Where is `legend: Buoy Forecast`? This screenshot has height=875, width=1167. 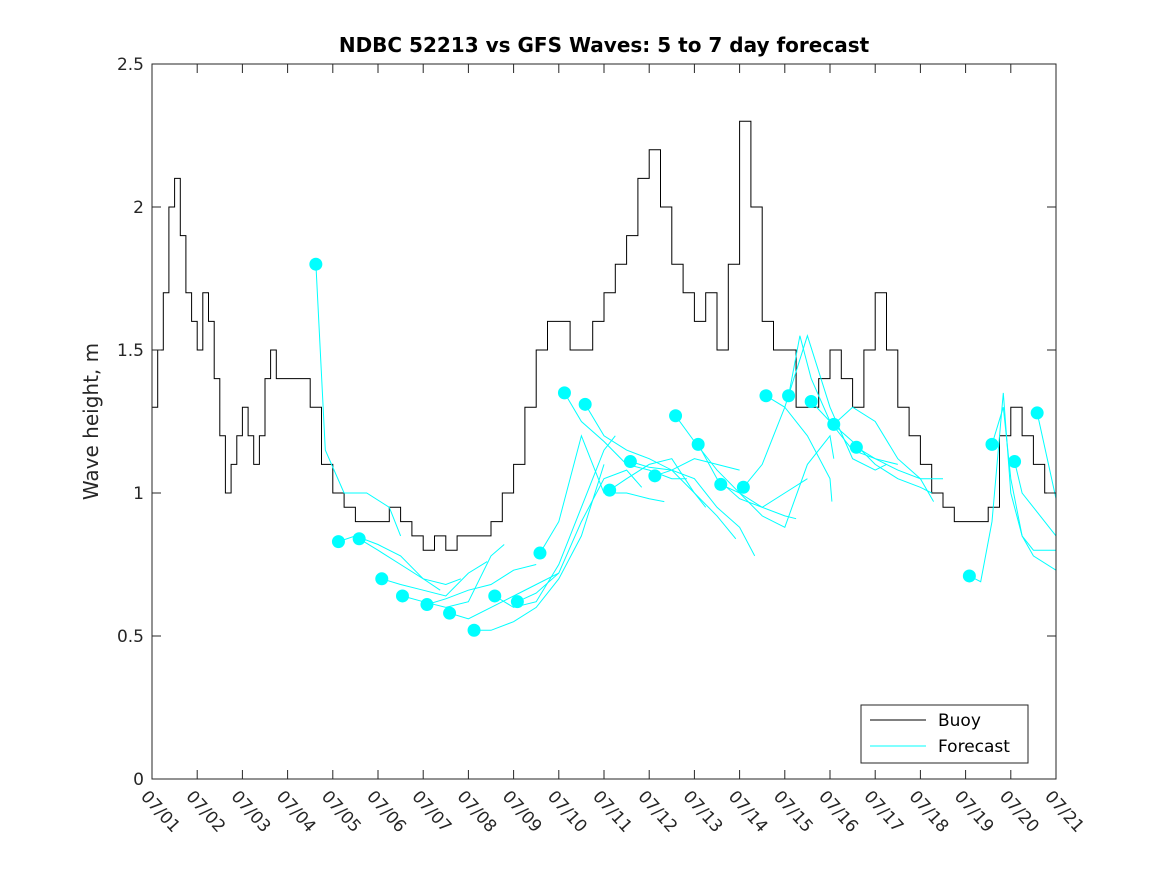
legend: Buoy Forecast is located at coordinates (944, 734).